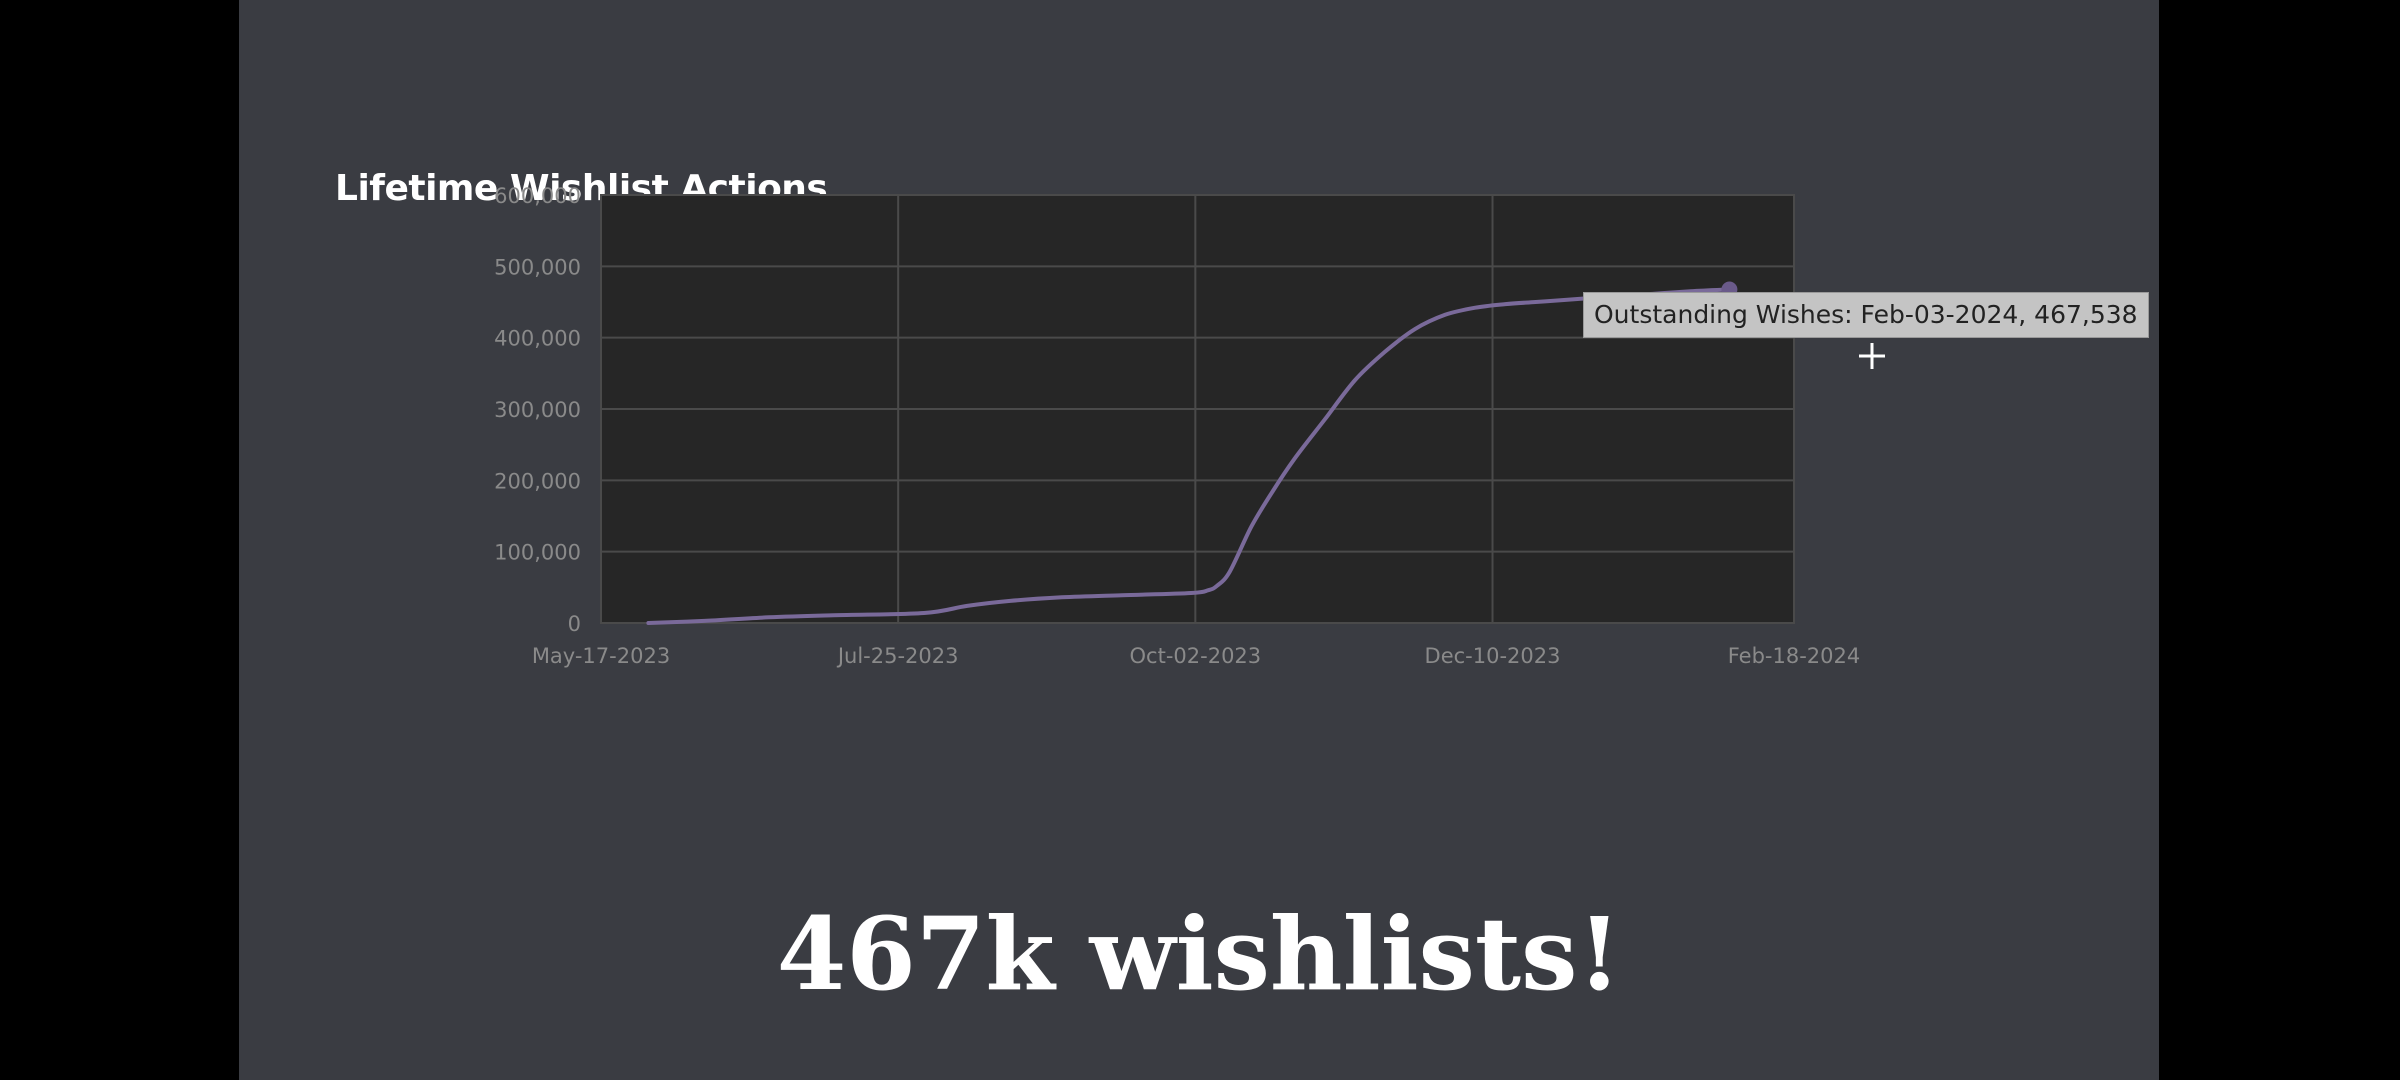  I want to click on x-tick-label: May-17-2023, so click(601, 656).